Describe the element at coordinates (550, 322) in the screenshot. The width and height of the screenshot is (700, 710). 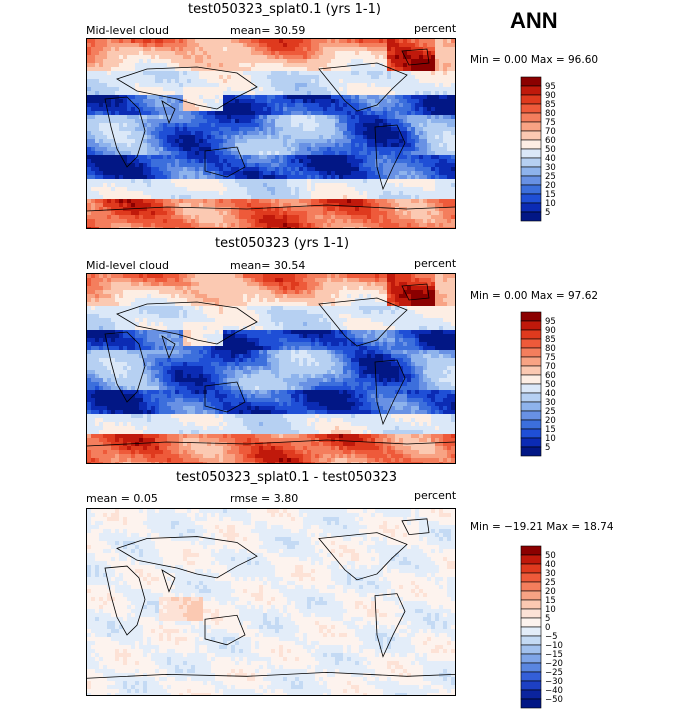
I see `colorbar-tick-label: 95` at that location.